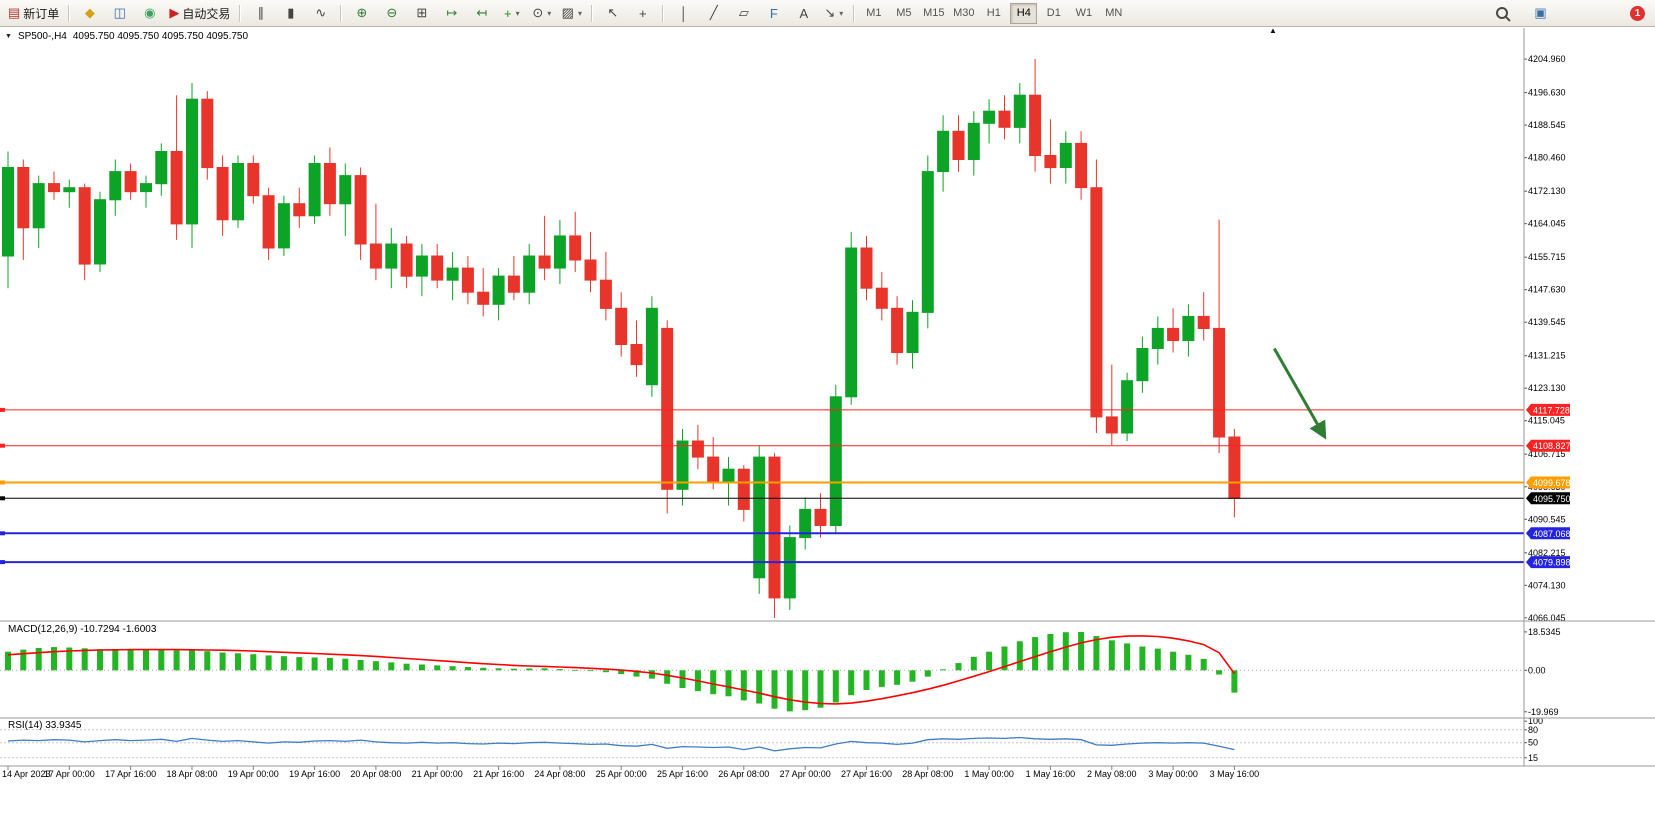 The width and height of the screenshot is (1655, 829). I want to click on timeframe-group: M1 M5 M15 M30 H1 H4 D1 W1 MN, so click(993, 13).